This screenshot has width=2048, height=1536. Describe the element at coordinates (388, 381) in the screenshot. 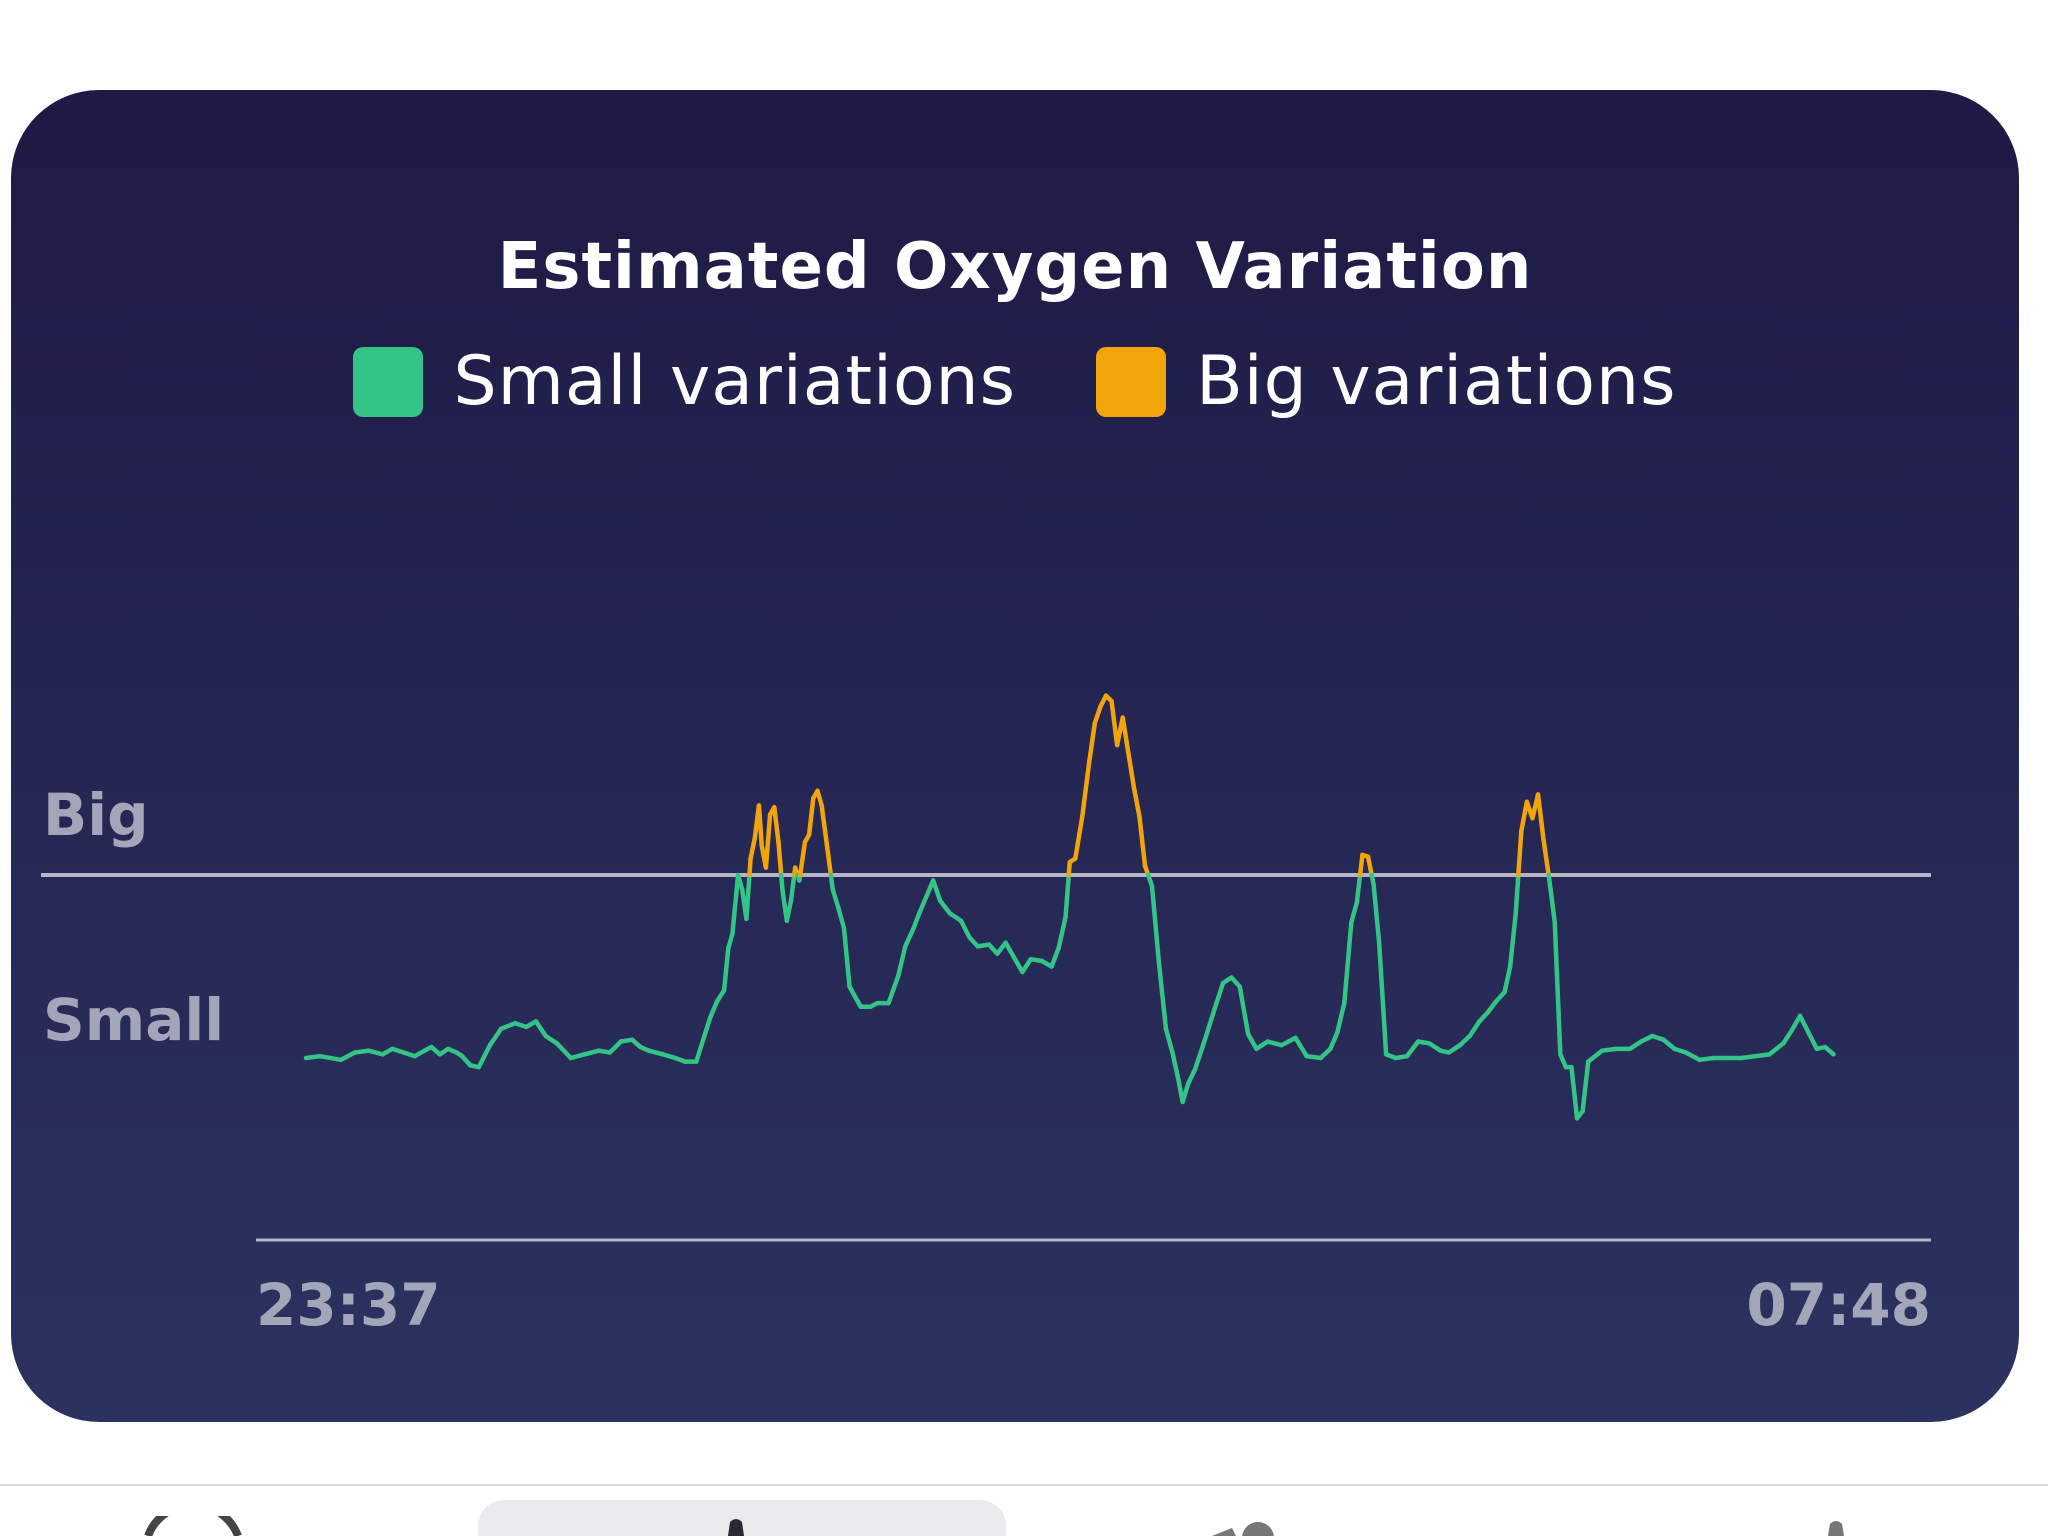

I see `legend-swatch-small` at that location.